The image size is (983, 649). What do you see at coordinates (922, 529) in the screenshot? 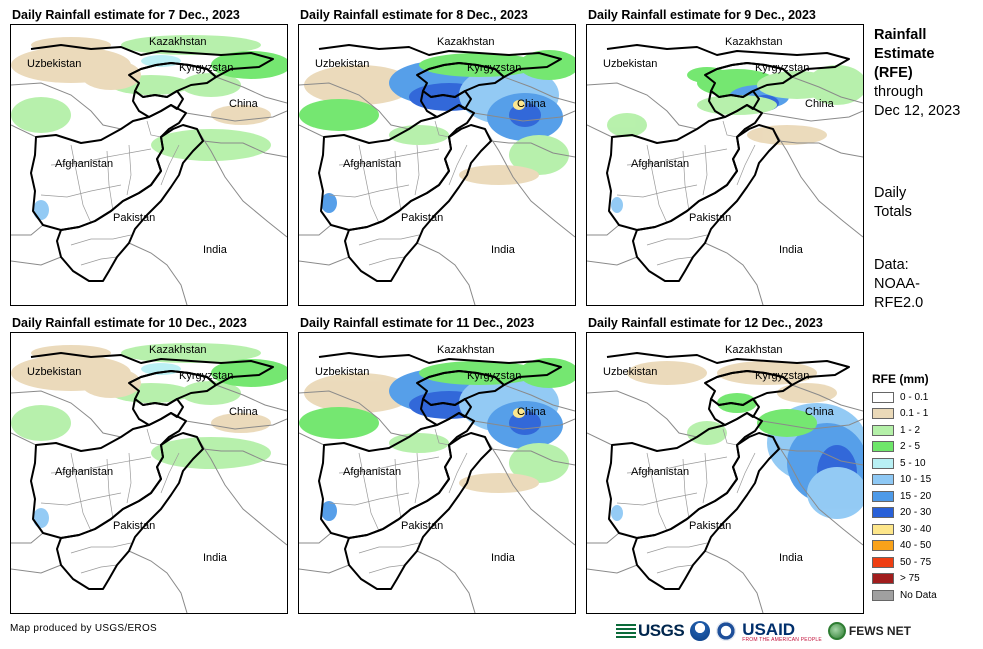
I see `legend-item: 30 - 40` at bounding box center [922, 529].